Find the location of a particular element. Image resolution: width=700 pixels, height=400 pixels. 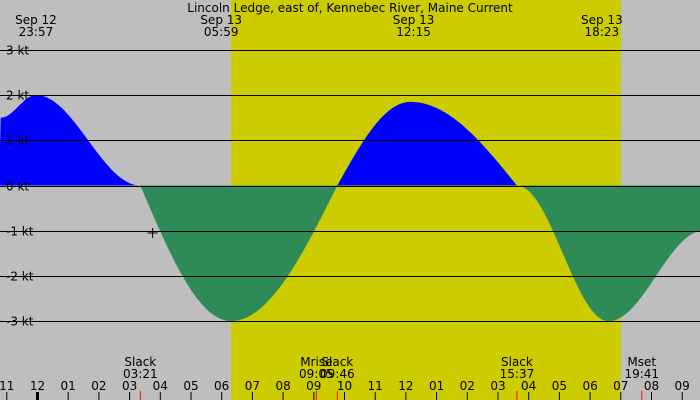

crosshair-cursor is located at coordinates (152, 232).